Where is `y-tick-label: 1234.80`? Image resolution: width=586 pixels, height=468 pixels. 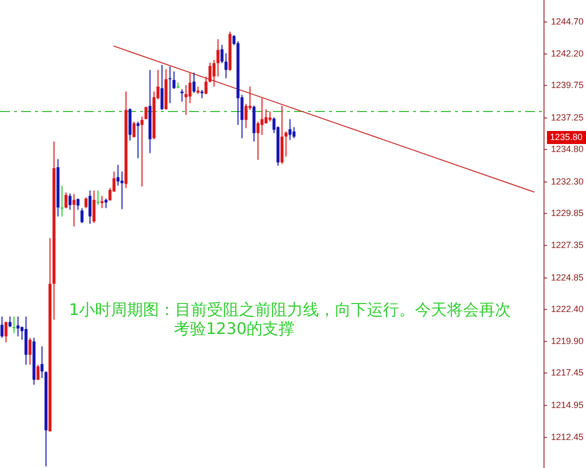
y-tick-label: 1234.80 is located at coordinates (567, 149).